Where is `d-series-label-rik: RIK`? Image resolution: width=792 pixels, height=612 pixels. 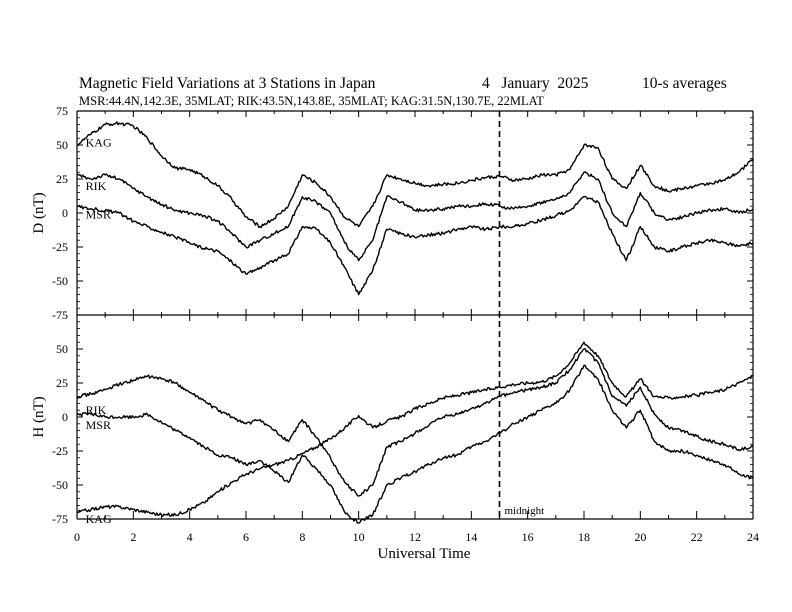 d-series-label-rik: RIK is located at coordinates (96, 186).